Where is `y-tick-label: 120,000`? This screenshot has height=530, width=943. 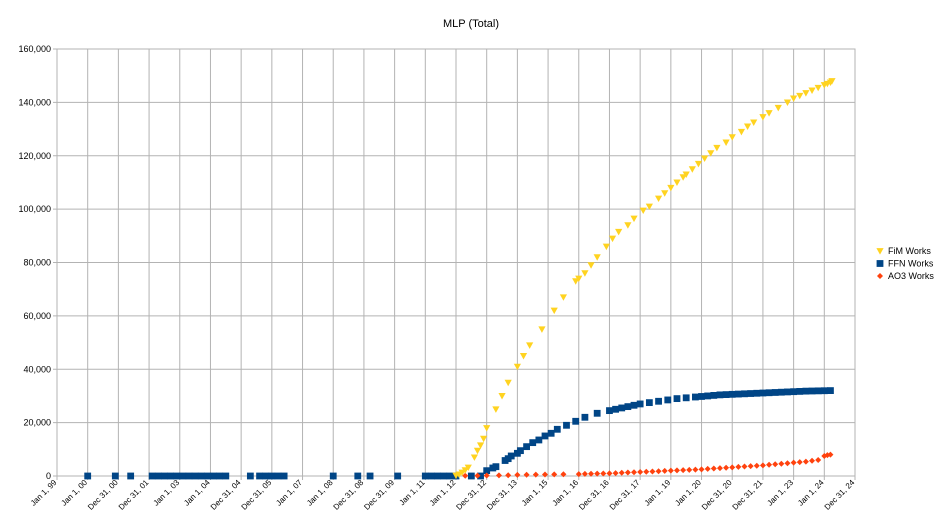
y-tick-label: 120,000 is located at coordinates (34, 156).